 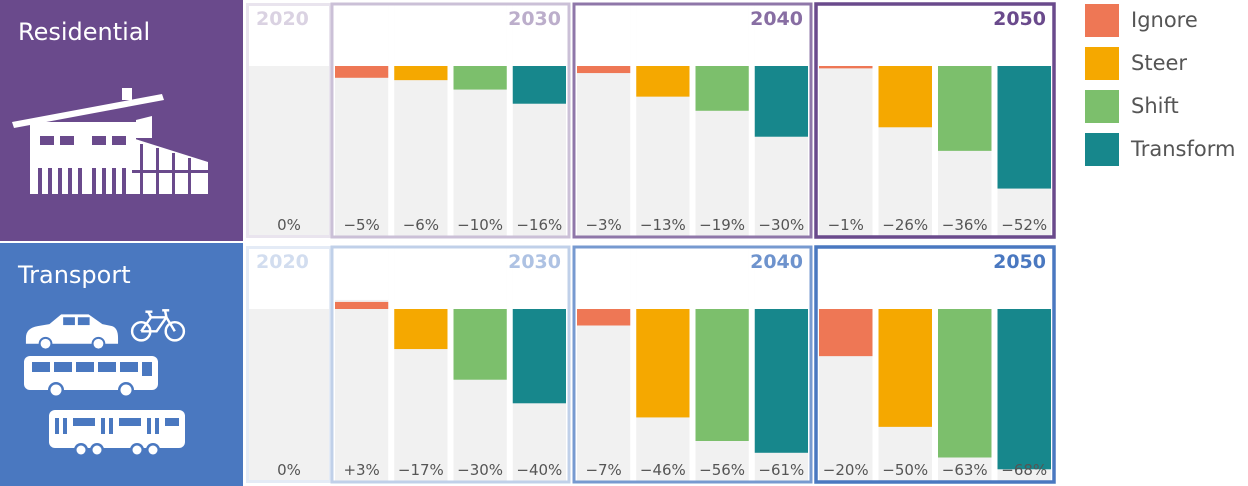 What do you see at coordinates (539, 225) in the screenshot?
I see `value-label: −16%` at bounding box center [539, 225].